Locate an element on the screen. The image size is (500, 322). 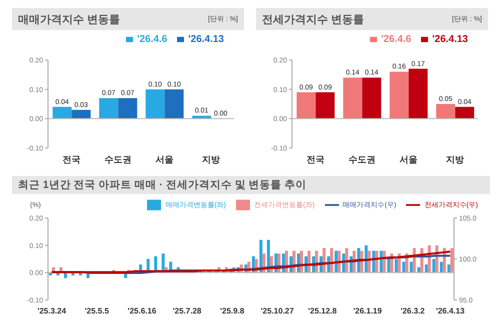
x-tick-label: '26.1.19 is located at coordinates (367, 311).